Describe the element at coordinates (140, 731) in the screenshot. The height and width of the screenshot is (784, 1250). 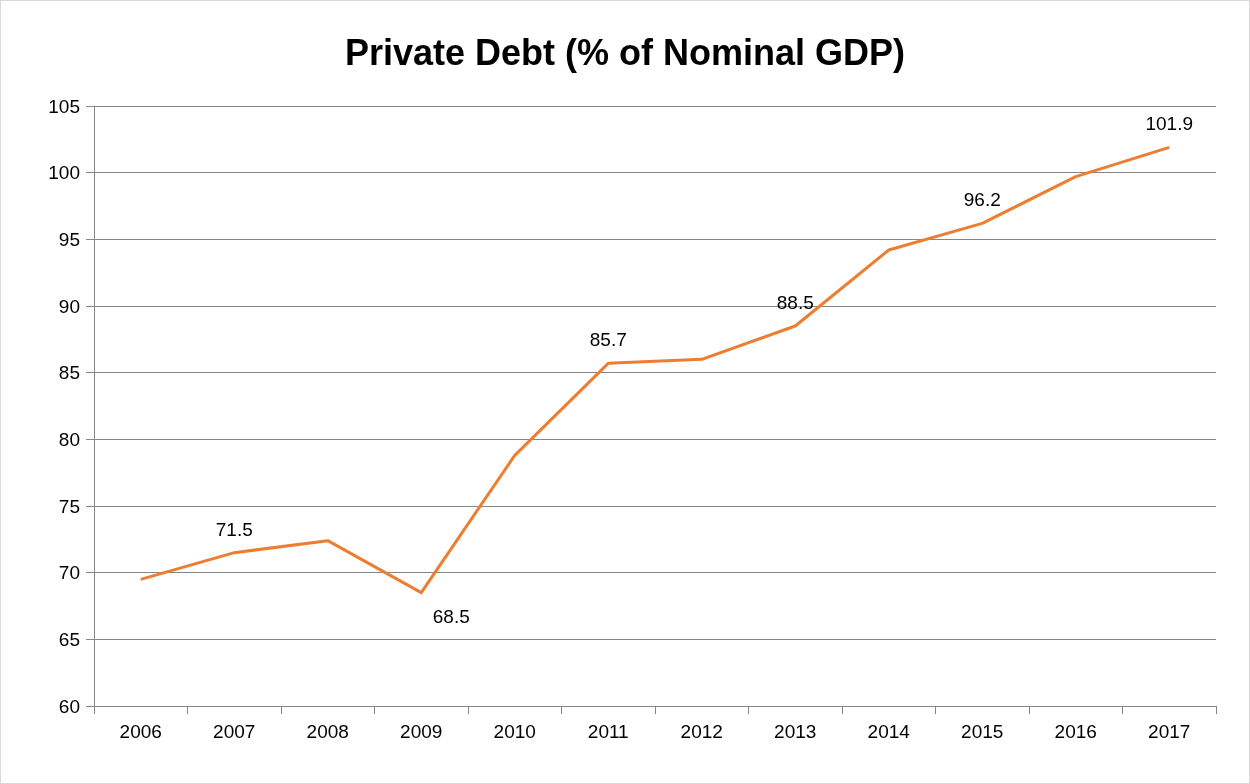
I see `x-tick-label: 2006` at that location.